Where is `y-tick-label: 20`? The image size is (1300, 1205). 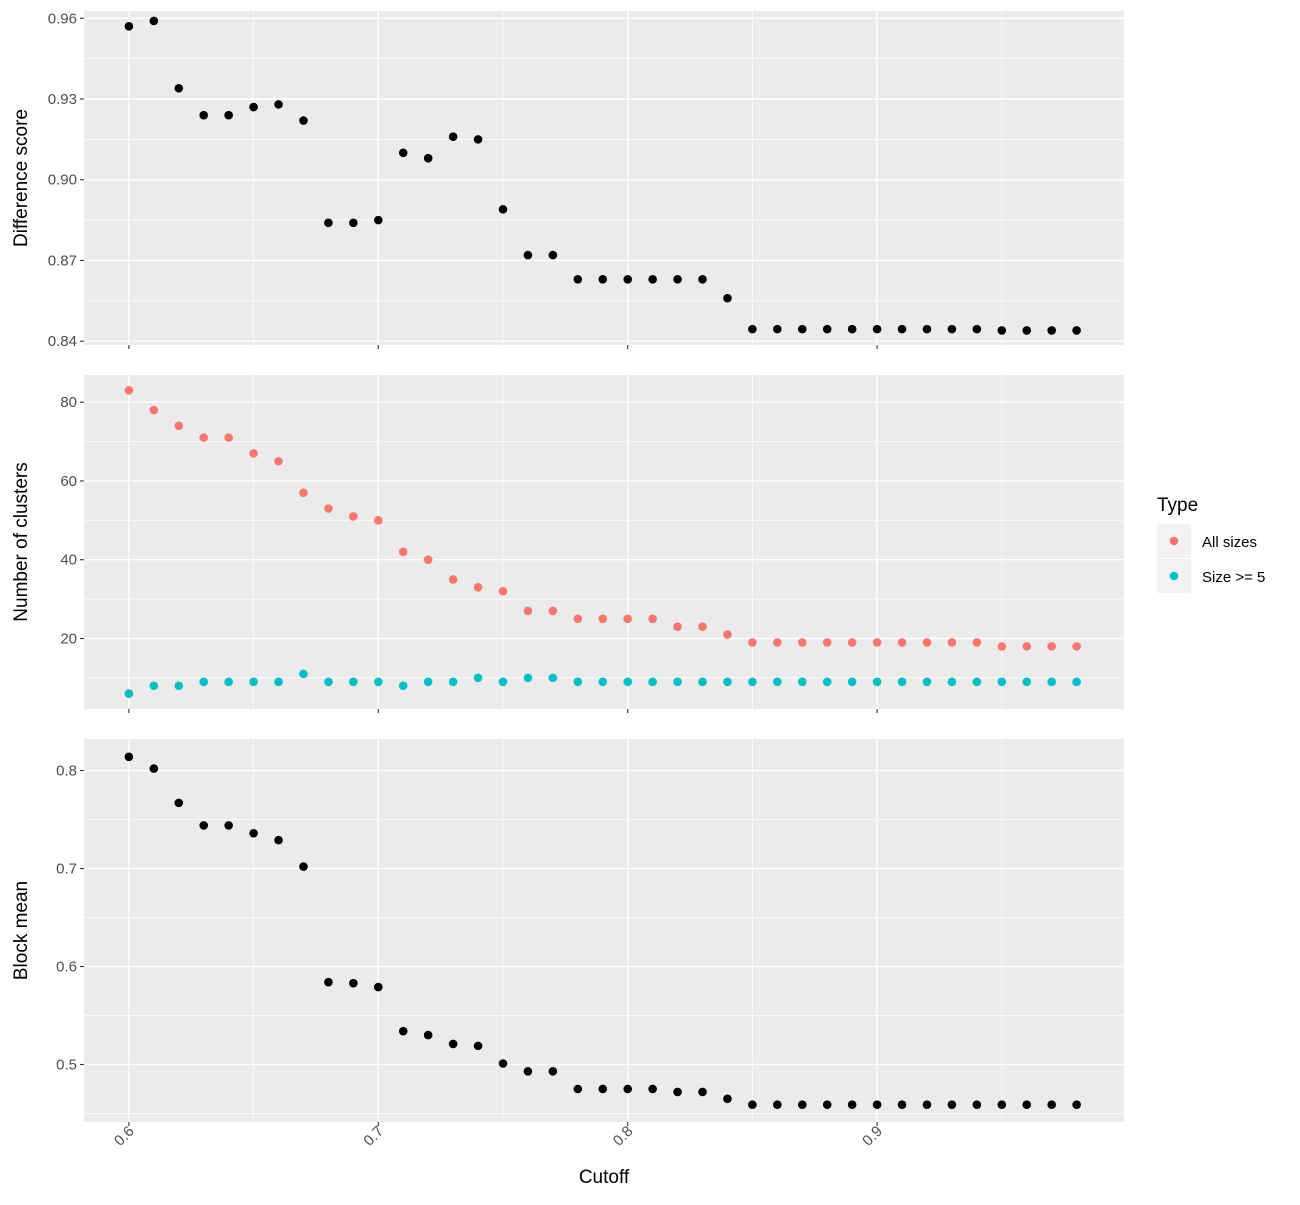
y-tick-label: 20 is located at coordinates (68, 638).